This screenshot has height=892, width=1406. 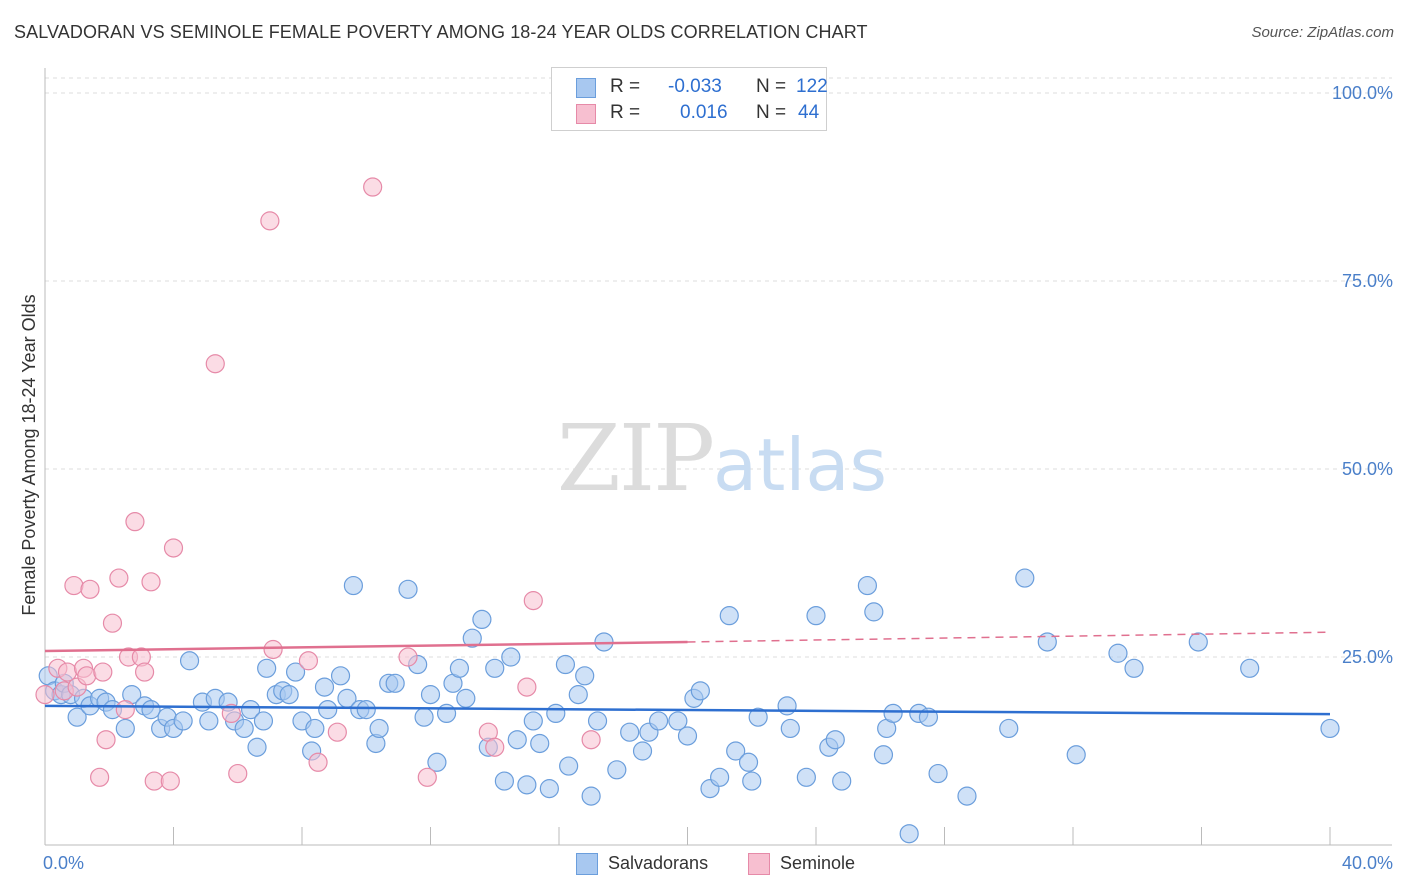 I want to click on x-tick-label: 0.0%, so click(x=63, y=863).